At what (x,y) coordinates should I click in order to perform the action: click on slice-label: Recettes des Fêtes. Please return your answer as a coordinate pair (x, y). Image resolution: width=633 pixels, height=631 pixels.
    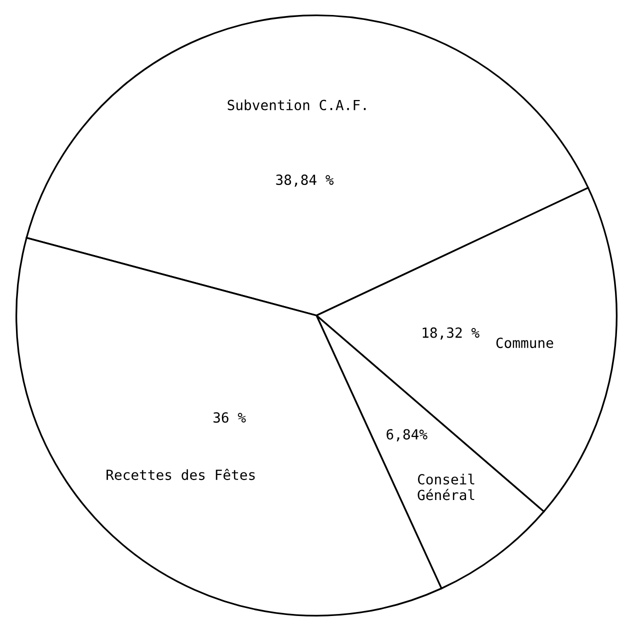
    Looking at the image, I should click on (180, 474).